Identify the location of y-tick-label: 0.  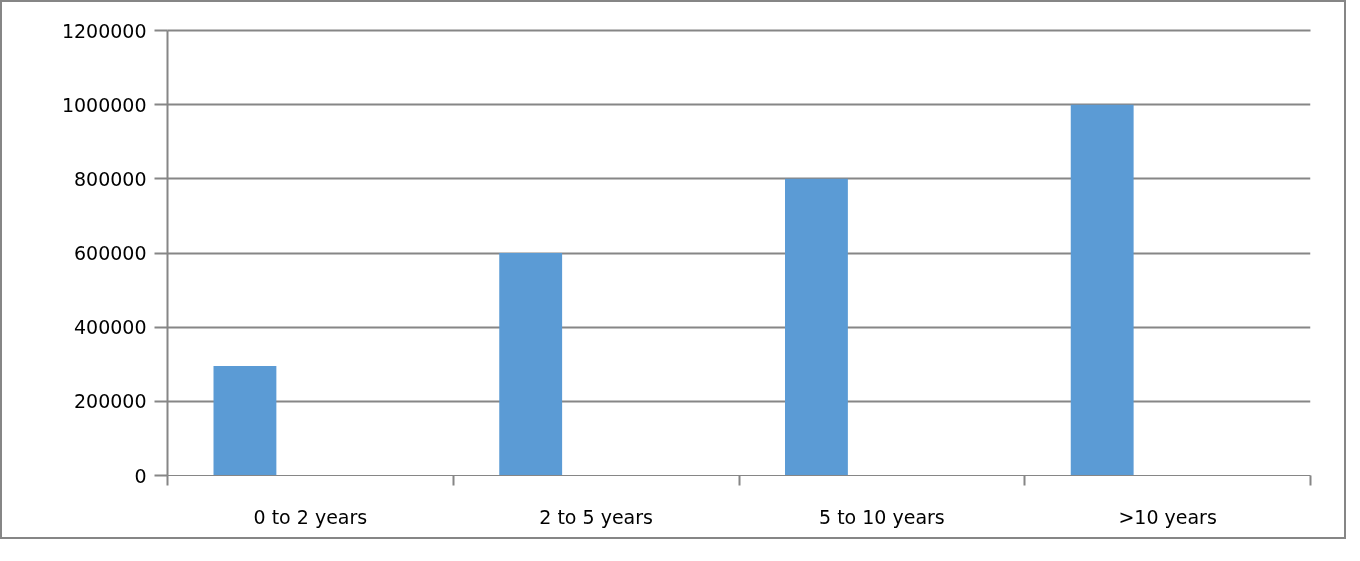
(140, 475).